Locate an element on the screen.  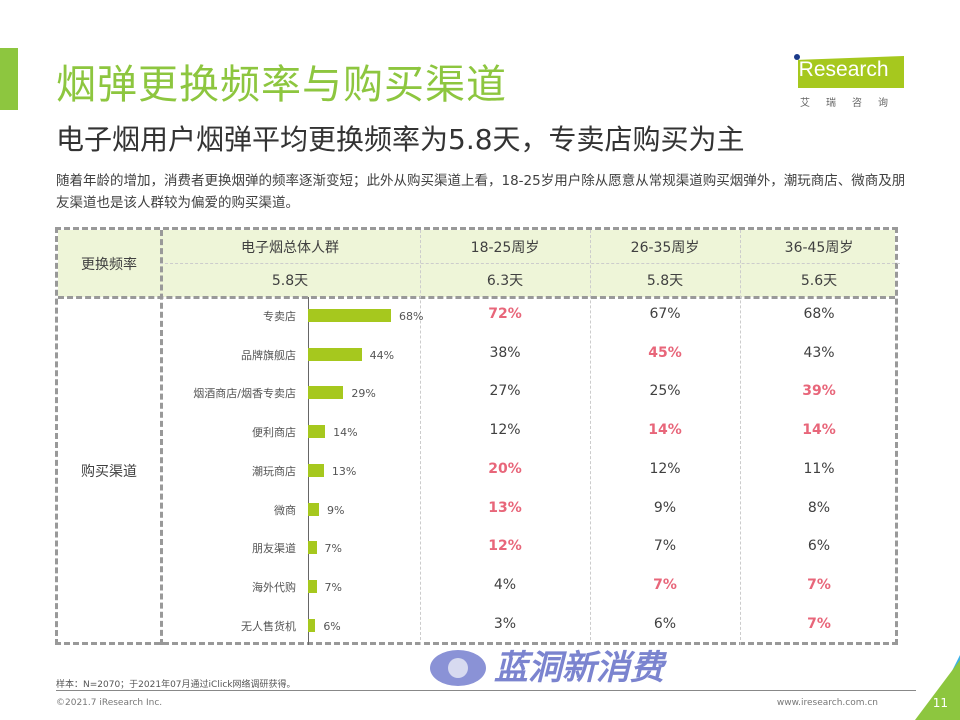
bar-value: 9% is located at coordinates (335, 510).